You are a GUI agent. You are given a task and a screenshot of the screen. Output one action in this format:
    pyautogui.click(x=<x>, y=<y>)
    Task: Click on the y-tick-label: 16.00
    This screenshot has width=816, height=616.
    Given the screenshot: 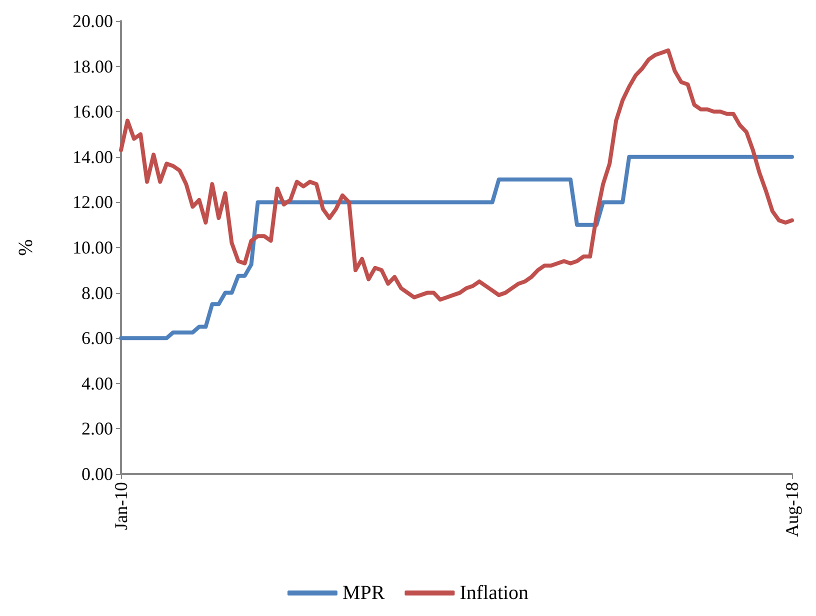 What is the action you would take?
    pyautogui.click(x=92, y=112)
    